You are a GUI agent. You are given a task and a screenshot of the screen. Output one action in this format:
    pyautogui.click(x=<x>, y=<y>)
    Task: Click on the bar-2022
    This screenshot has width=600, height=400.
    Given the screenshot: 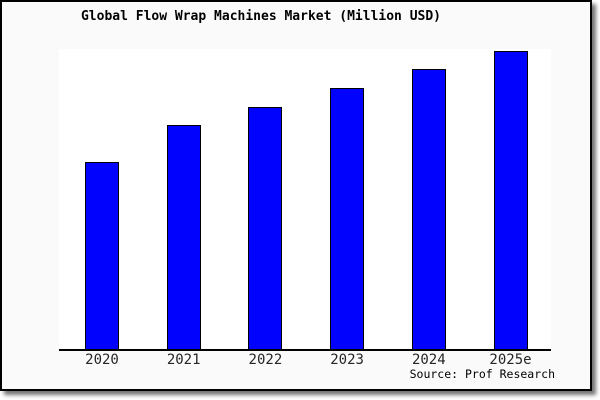 What is the action you would take?
    pyautogui.click(x=265, y=227)
    